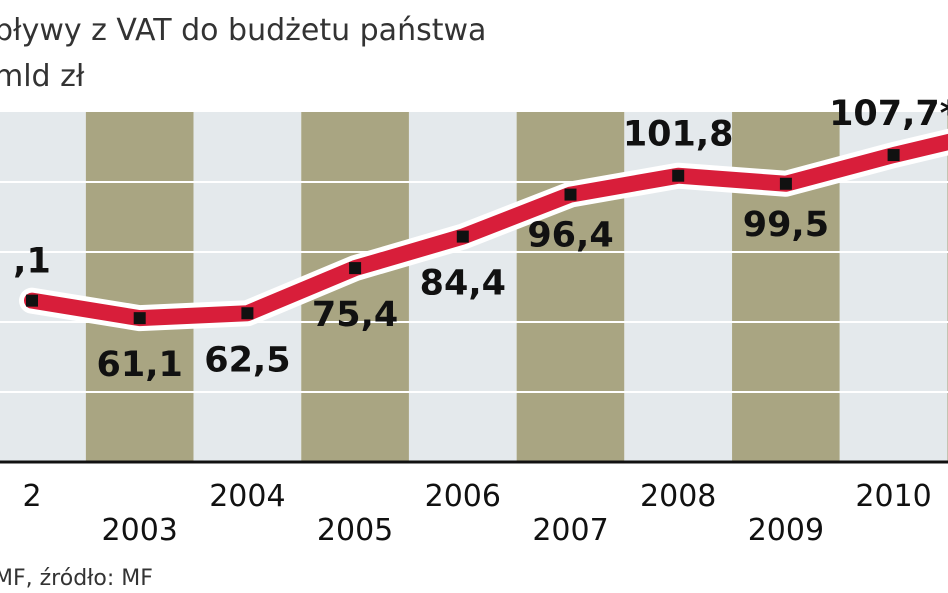  I want to click on chart-title: pływy z VAT do budżetu państwa, so click(243, 30).